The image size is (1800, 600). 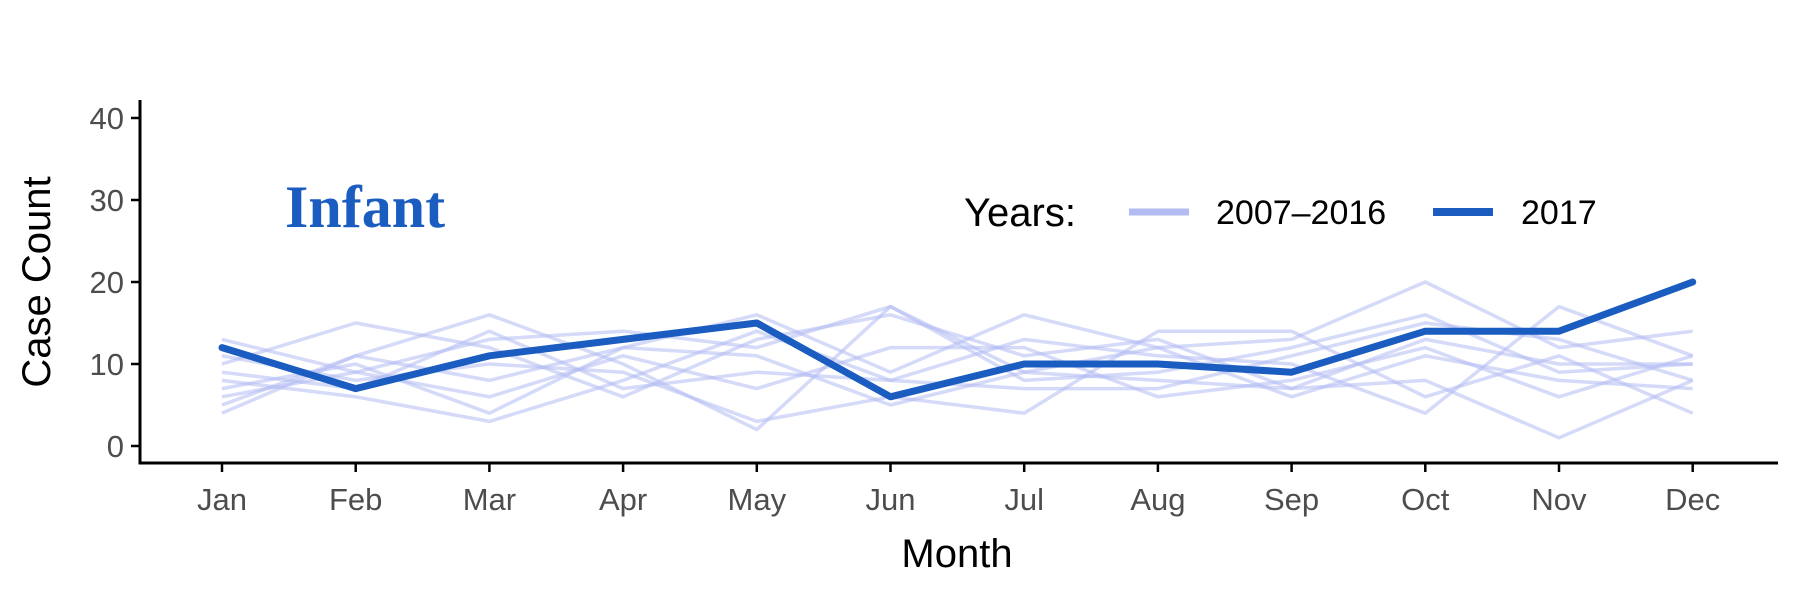 I want to click on x-tick-label-jul: Jul, so click(x=1024, y=499).